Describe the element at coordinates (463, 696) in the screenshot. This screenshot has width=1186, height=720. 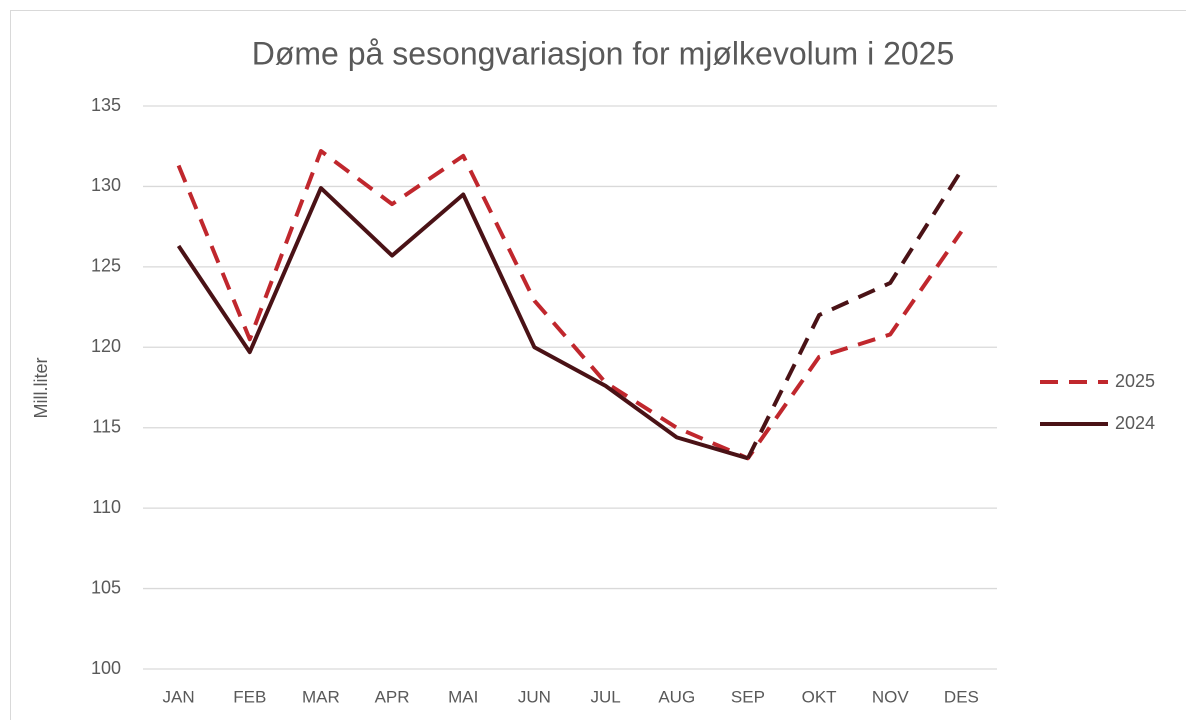
I see `x-tick-label: MAI` at that location.